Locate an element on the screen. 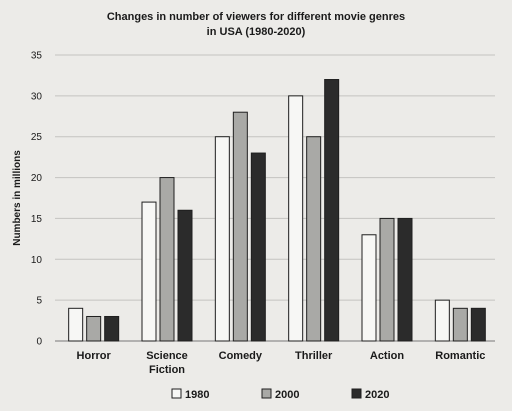 Image resolution: width=512 pixels, height=411 pixels. y-tick-label: 5 is located at coordinates (39, 301).